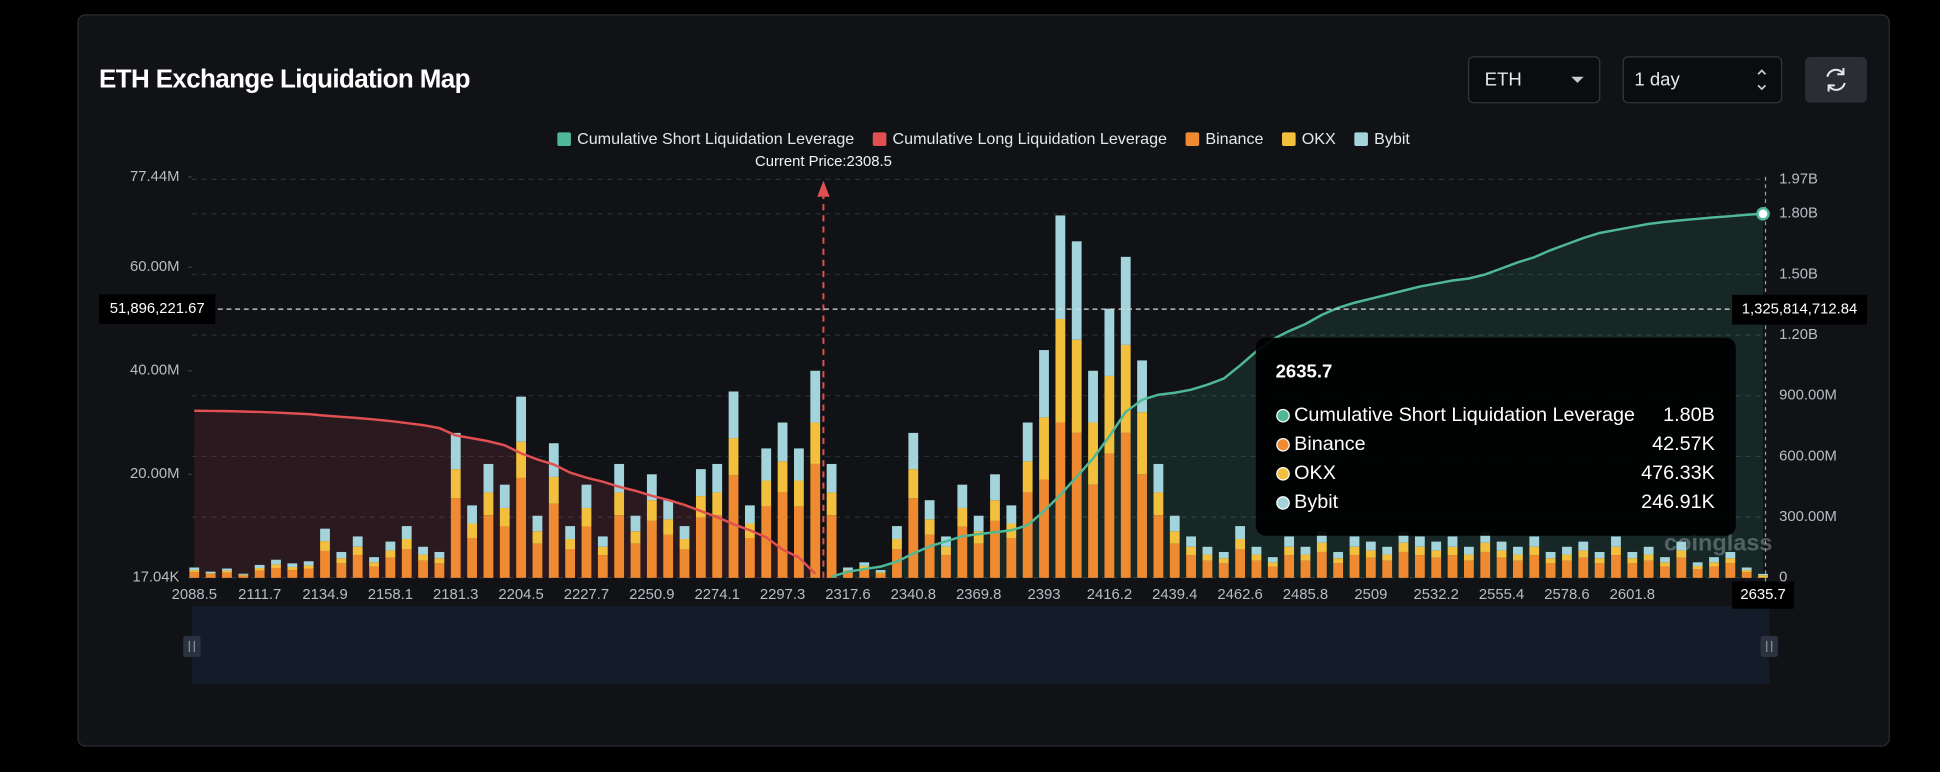 The width and height of the screenshot is (1940, 772). What do you see at coordinates (717, 595) in the screenshot?
I see `x-tick-label: 2274.1` at bounding box center [717, 595].